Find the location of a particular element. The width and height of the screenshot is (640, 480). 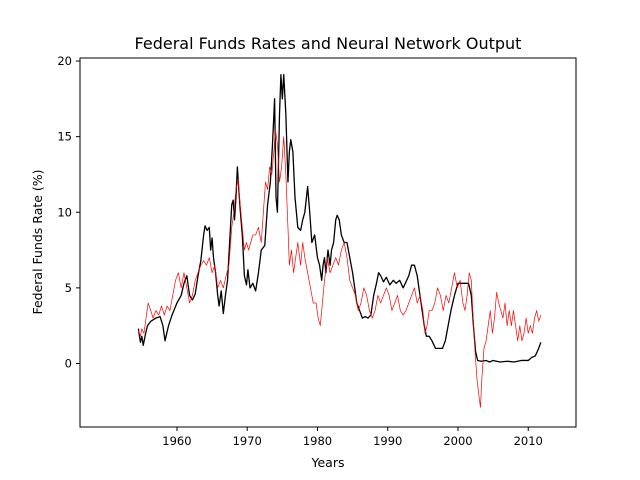

y-axis-ticks: 0 5 10 15 20 is located at coordinates (68, 212).